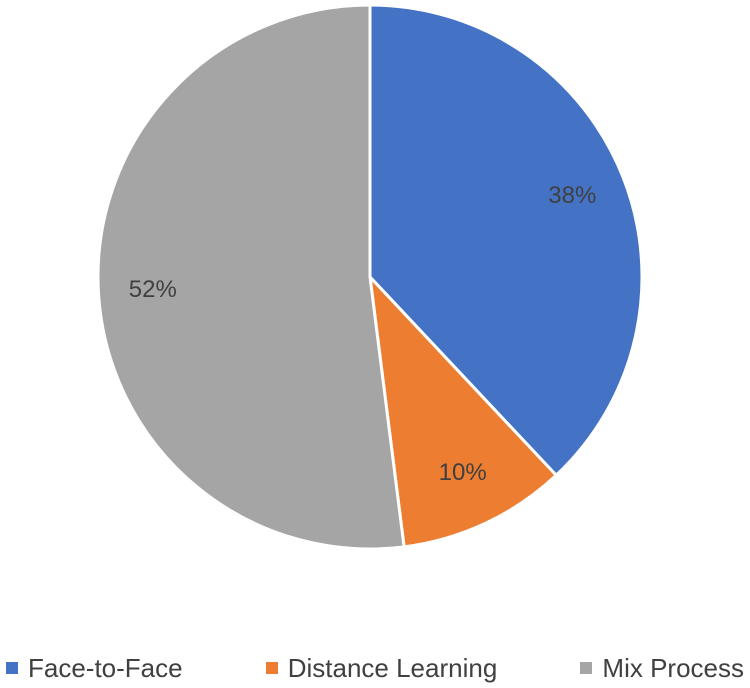  I want to click on legend-label: Face-to-Face, so click(105, 667).